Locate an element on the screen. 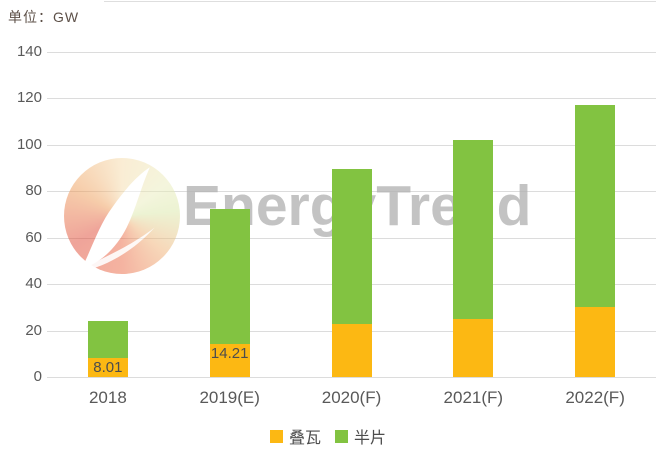 The width and height of the screenshot is (656, 451). x-label-2021(F): 2021(F) is located at coordinates (473, 397).